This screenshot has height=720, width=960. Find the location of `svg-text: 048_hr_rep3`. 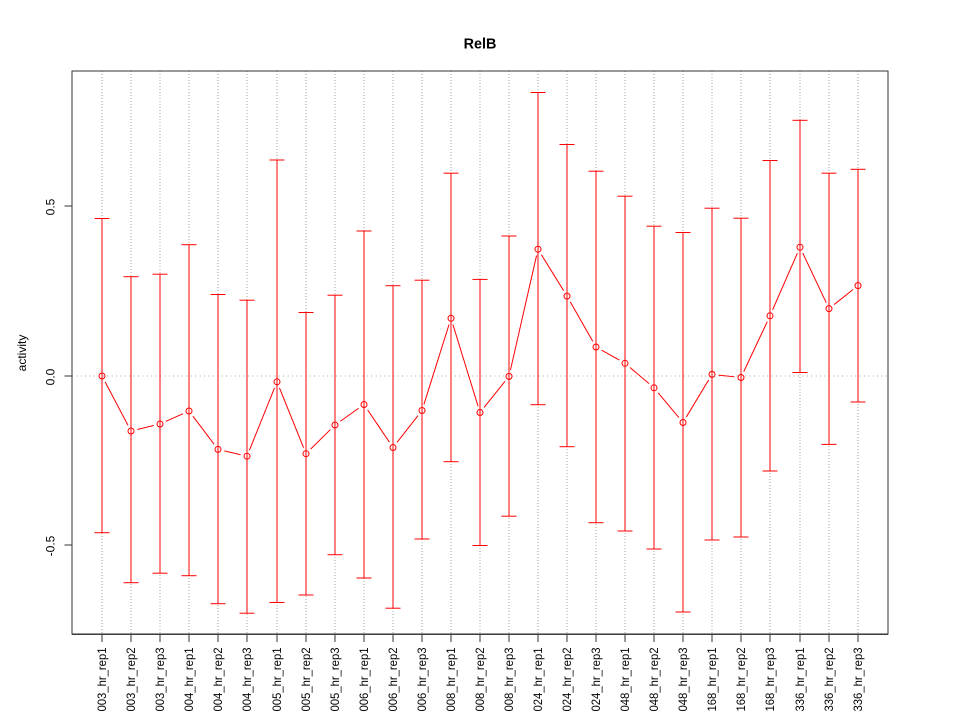

svg-text: 048_hr_rep3 is located at coordinates (683, 679).